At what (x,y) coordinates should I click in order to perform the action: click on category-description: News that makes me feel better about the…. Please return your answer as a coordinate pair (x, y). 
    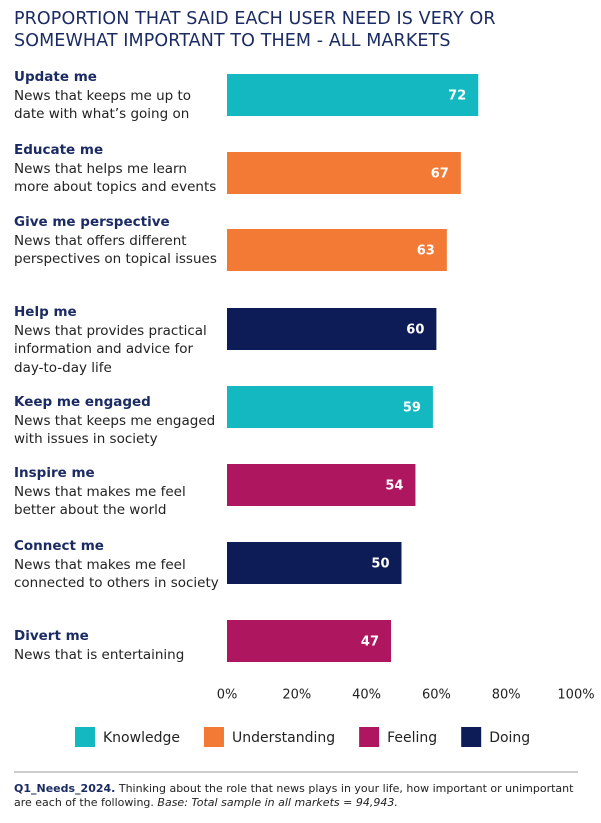
    Looking at the image, I should click on (100, 501).